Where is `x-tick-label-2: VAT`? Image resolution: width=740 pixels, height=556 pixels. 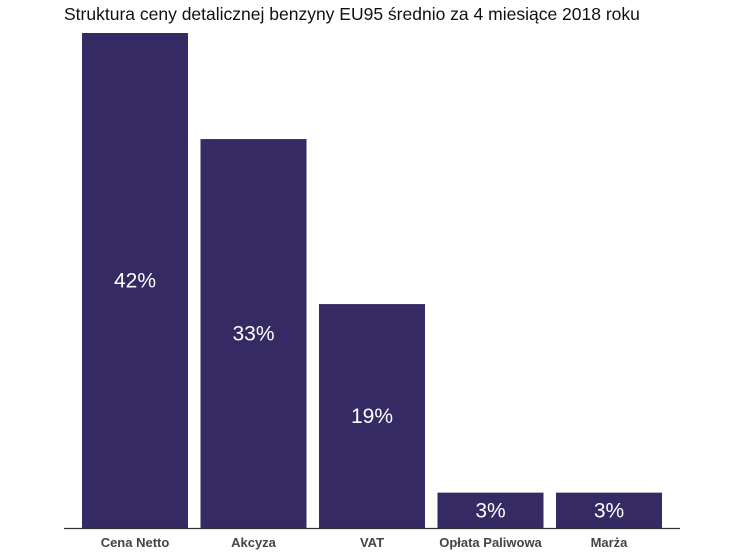 x-tick-label-2: VAT is located at coordinates (372, 542).